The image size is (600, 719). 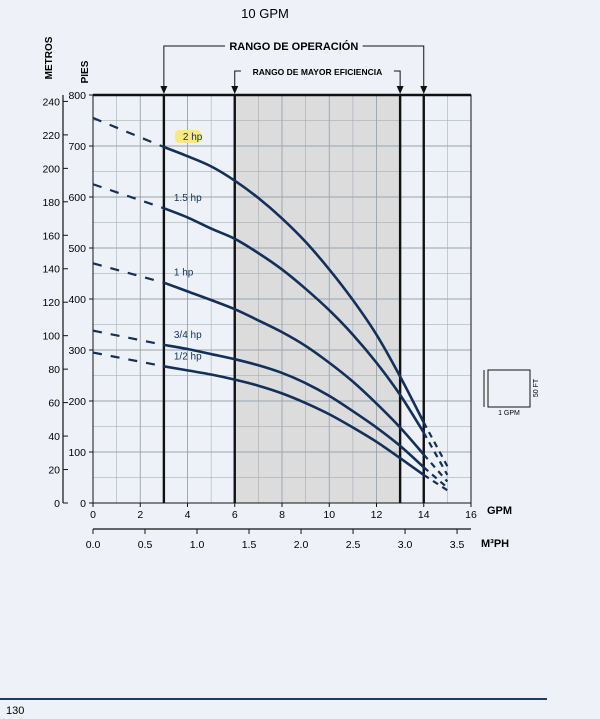 I want to click on metros-tick-label: 160, so click(x=51, y=236).